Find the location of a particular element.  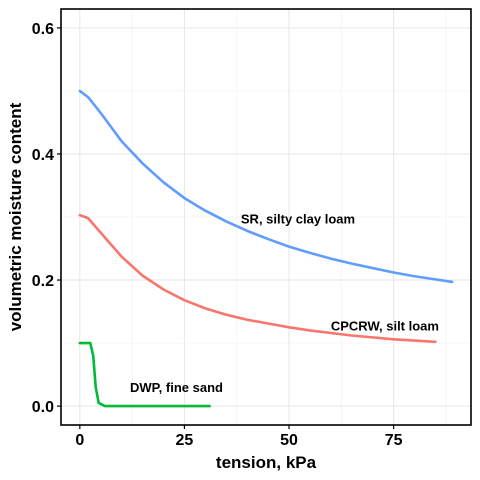

y-tick-label: 0.4 is located at coordinates (43, 155).